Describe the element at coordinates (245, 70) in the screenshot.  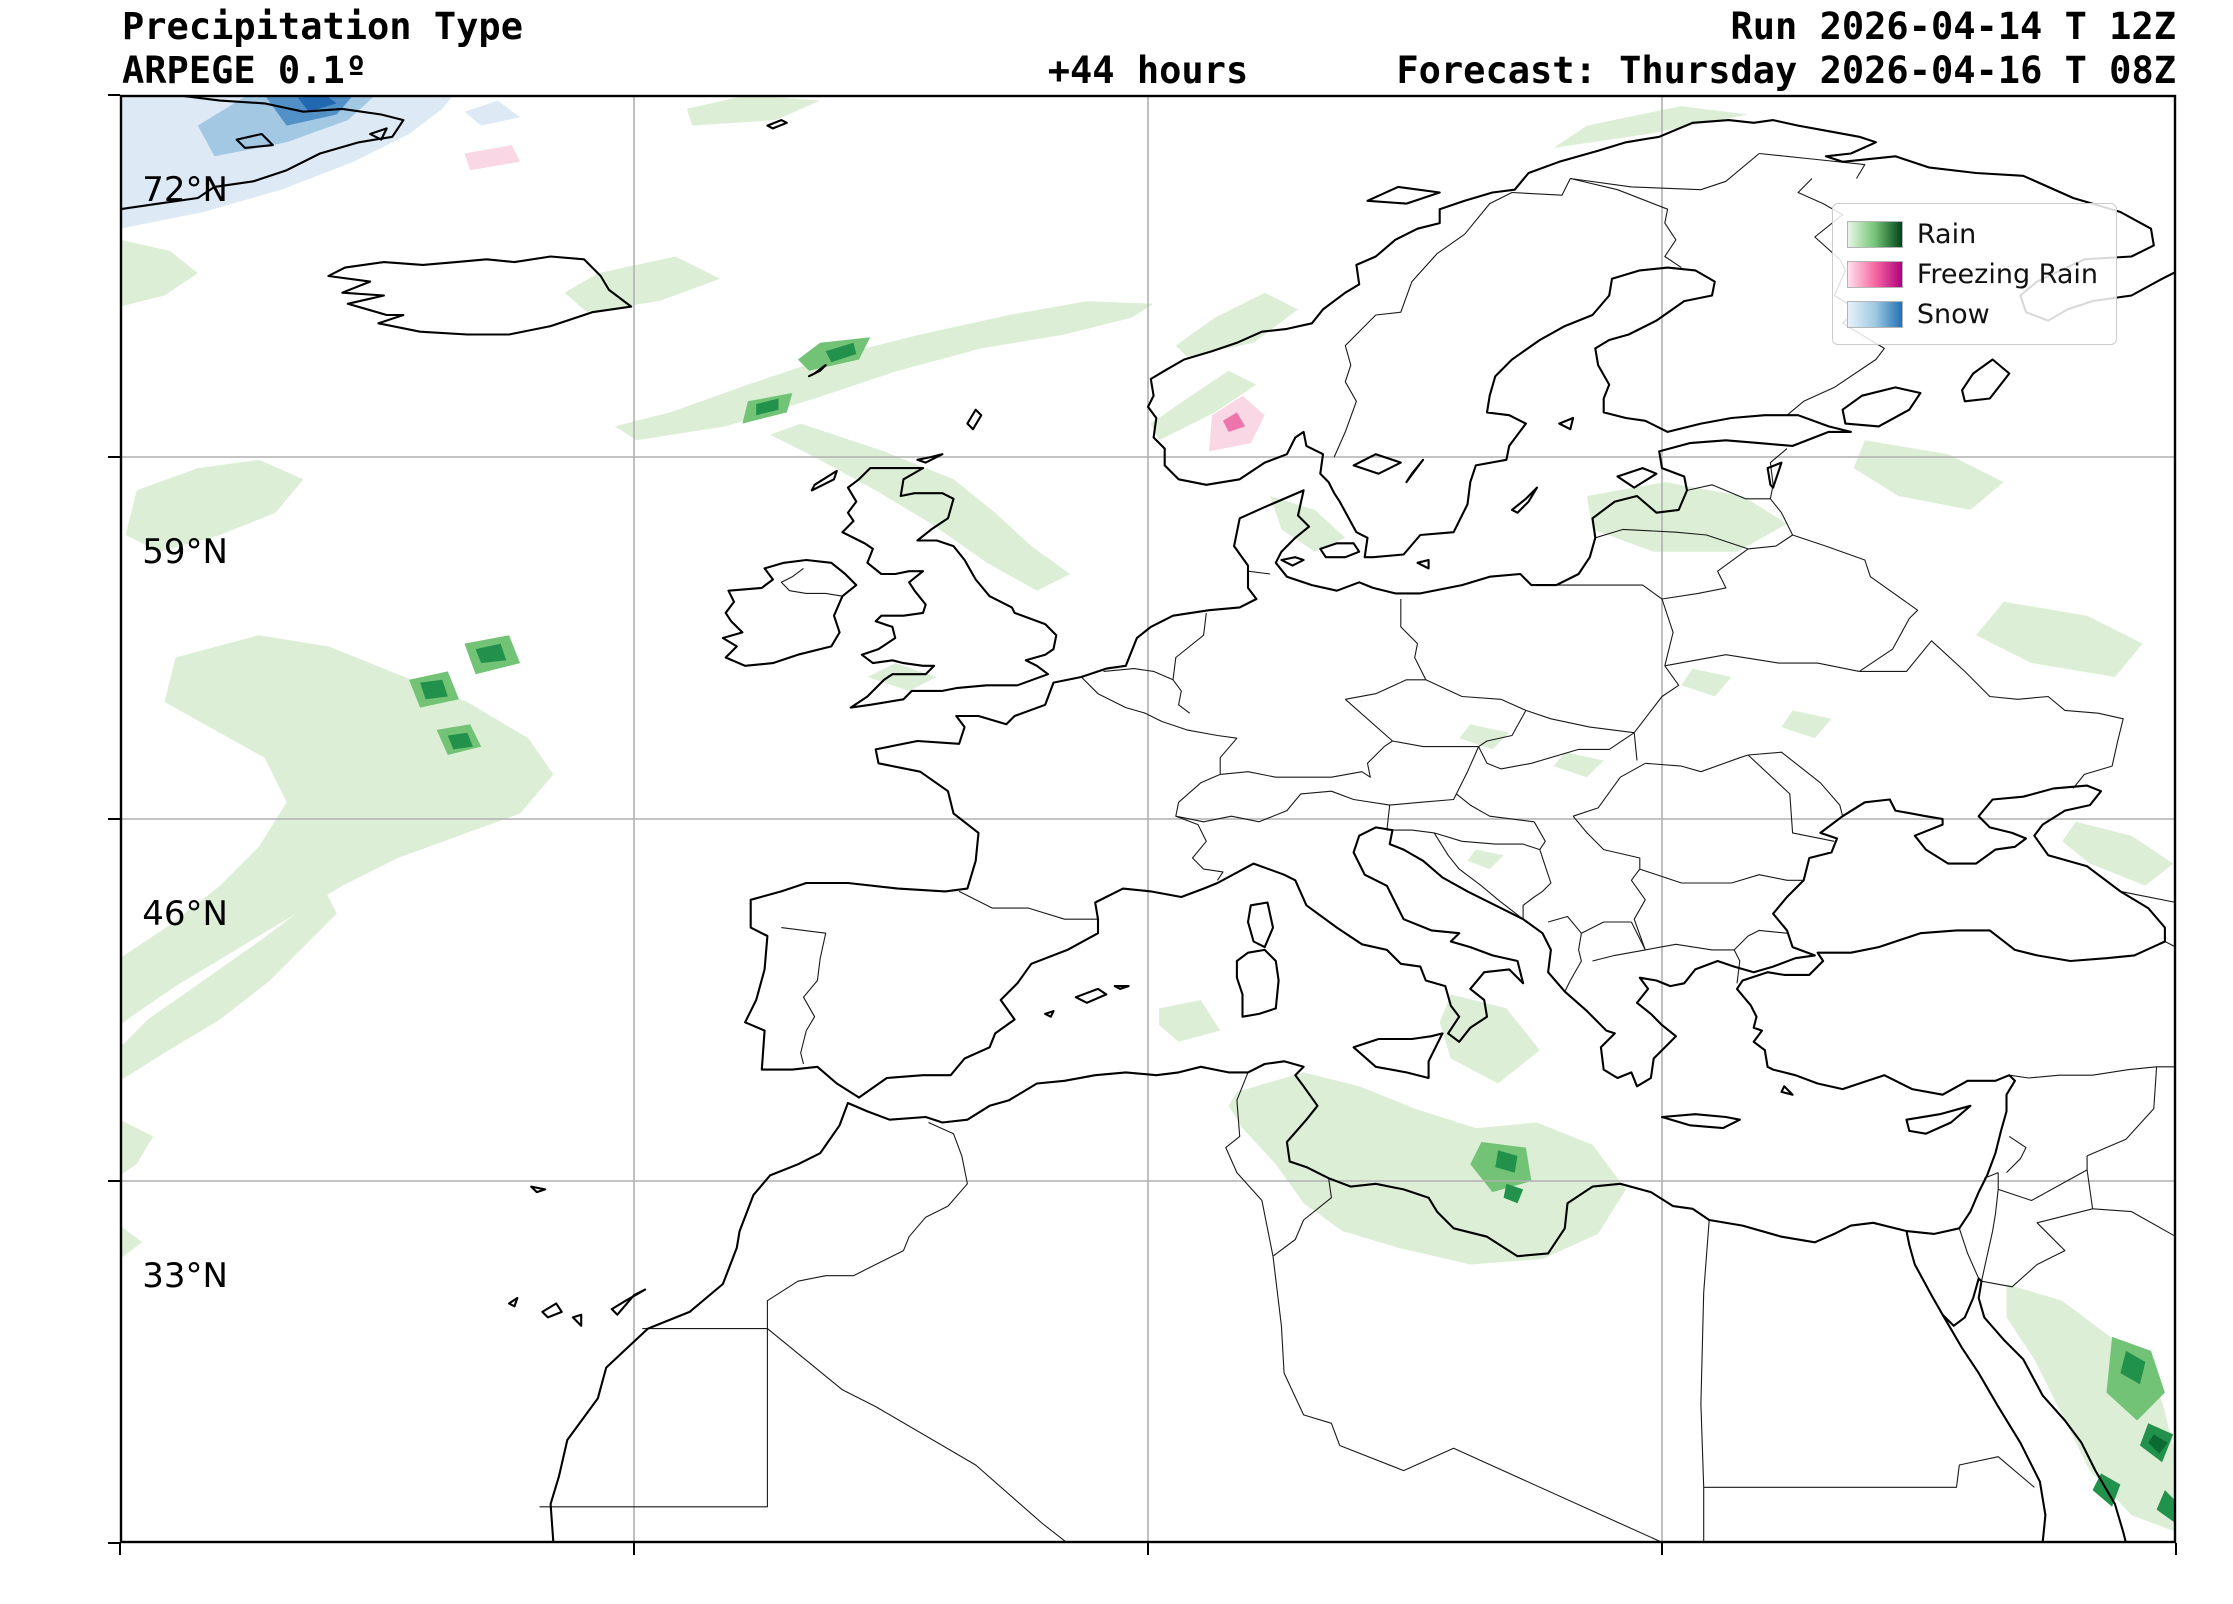
I see `model-name: ARPEGE 0.1º` at that location.